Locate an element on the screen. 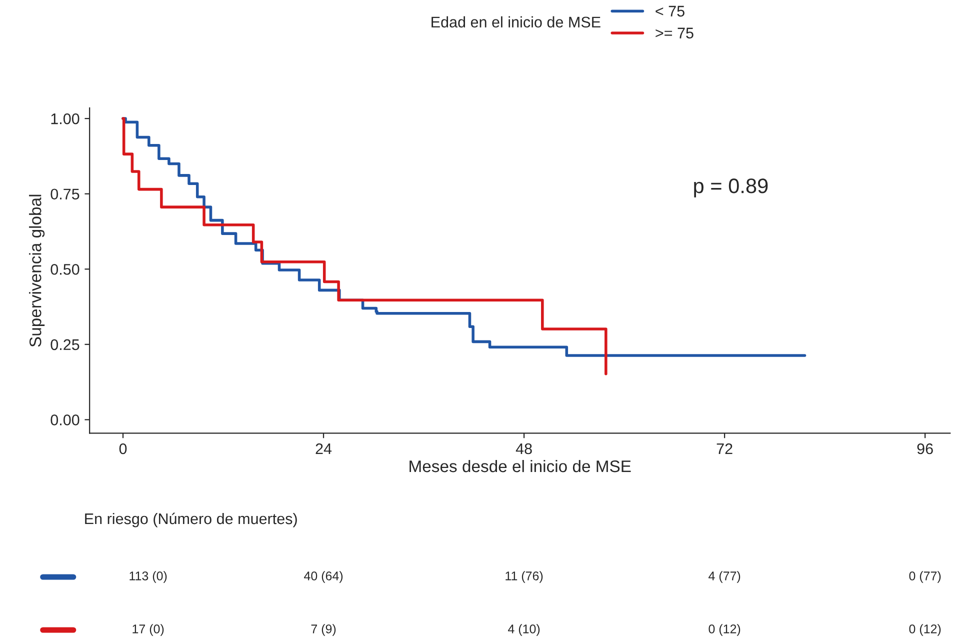 The height and width of the screenshot is (639, 953). y-tick-label: 0.50 is located at coordinates (65, 269).